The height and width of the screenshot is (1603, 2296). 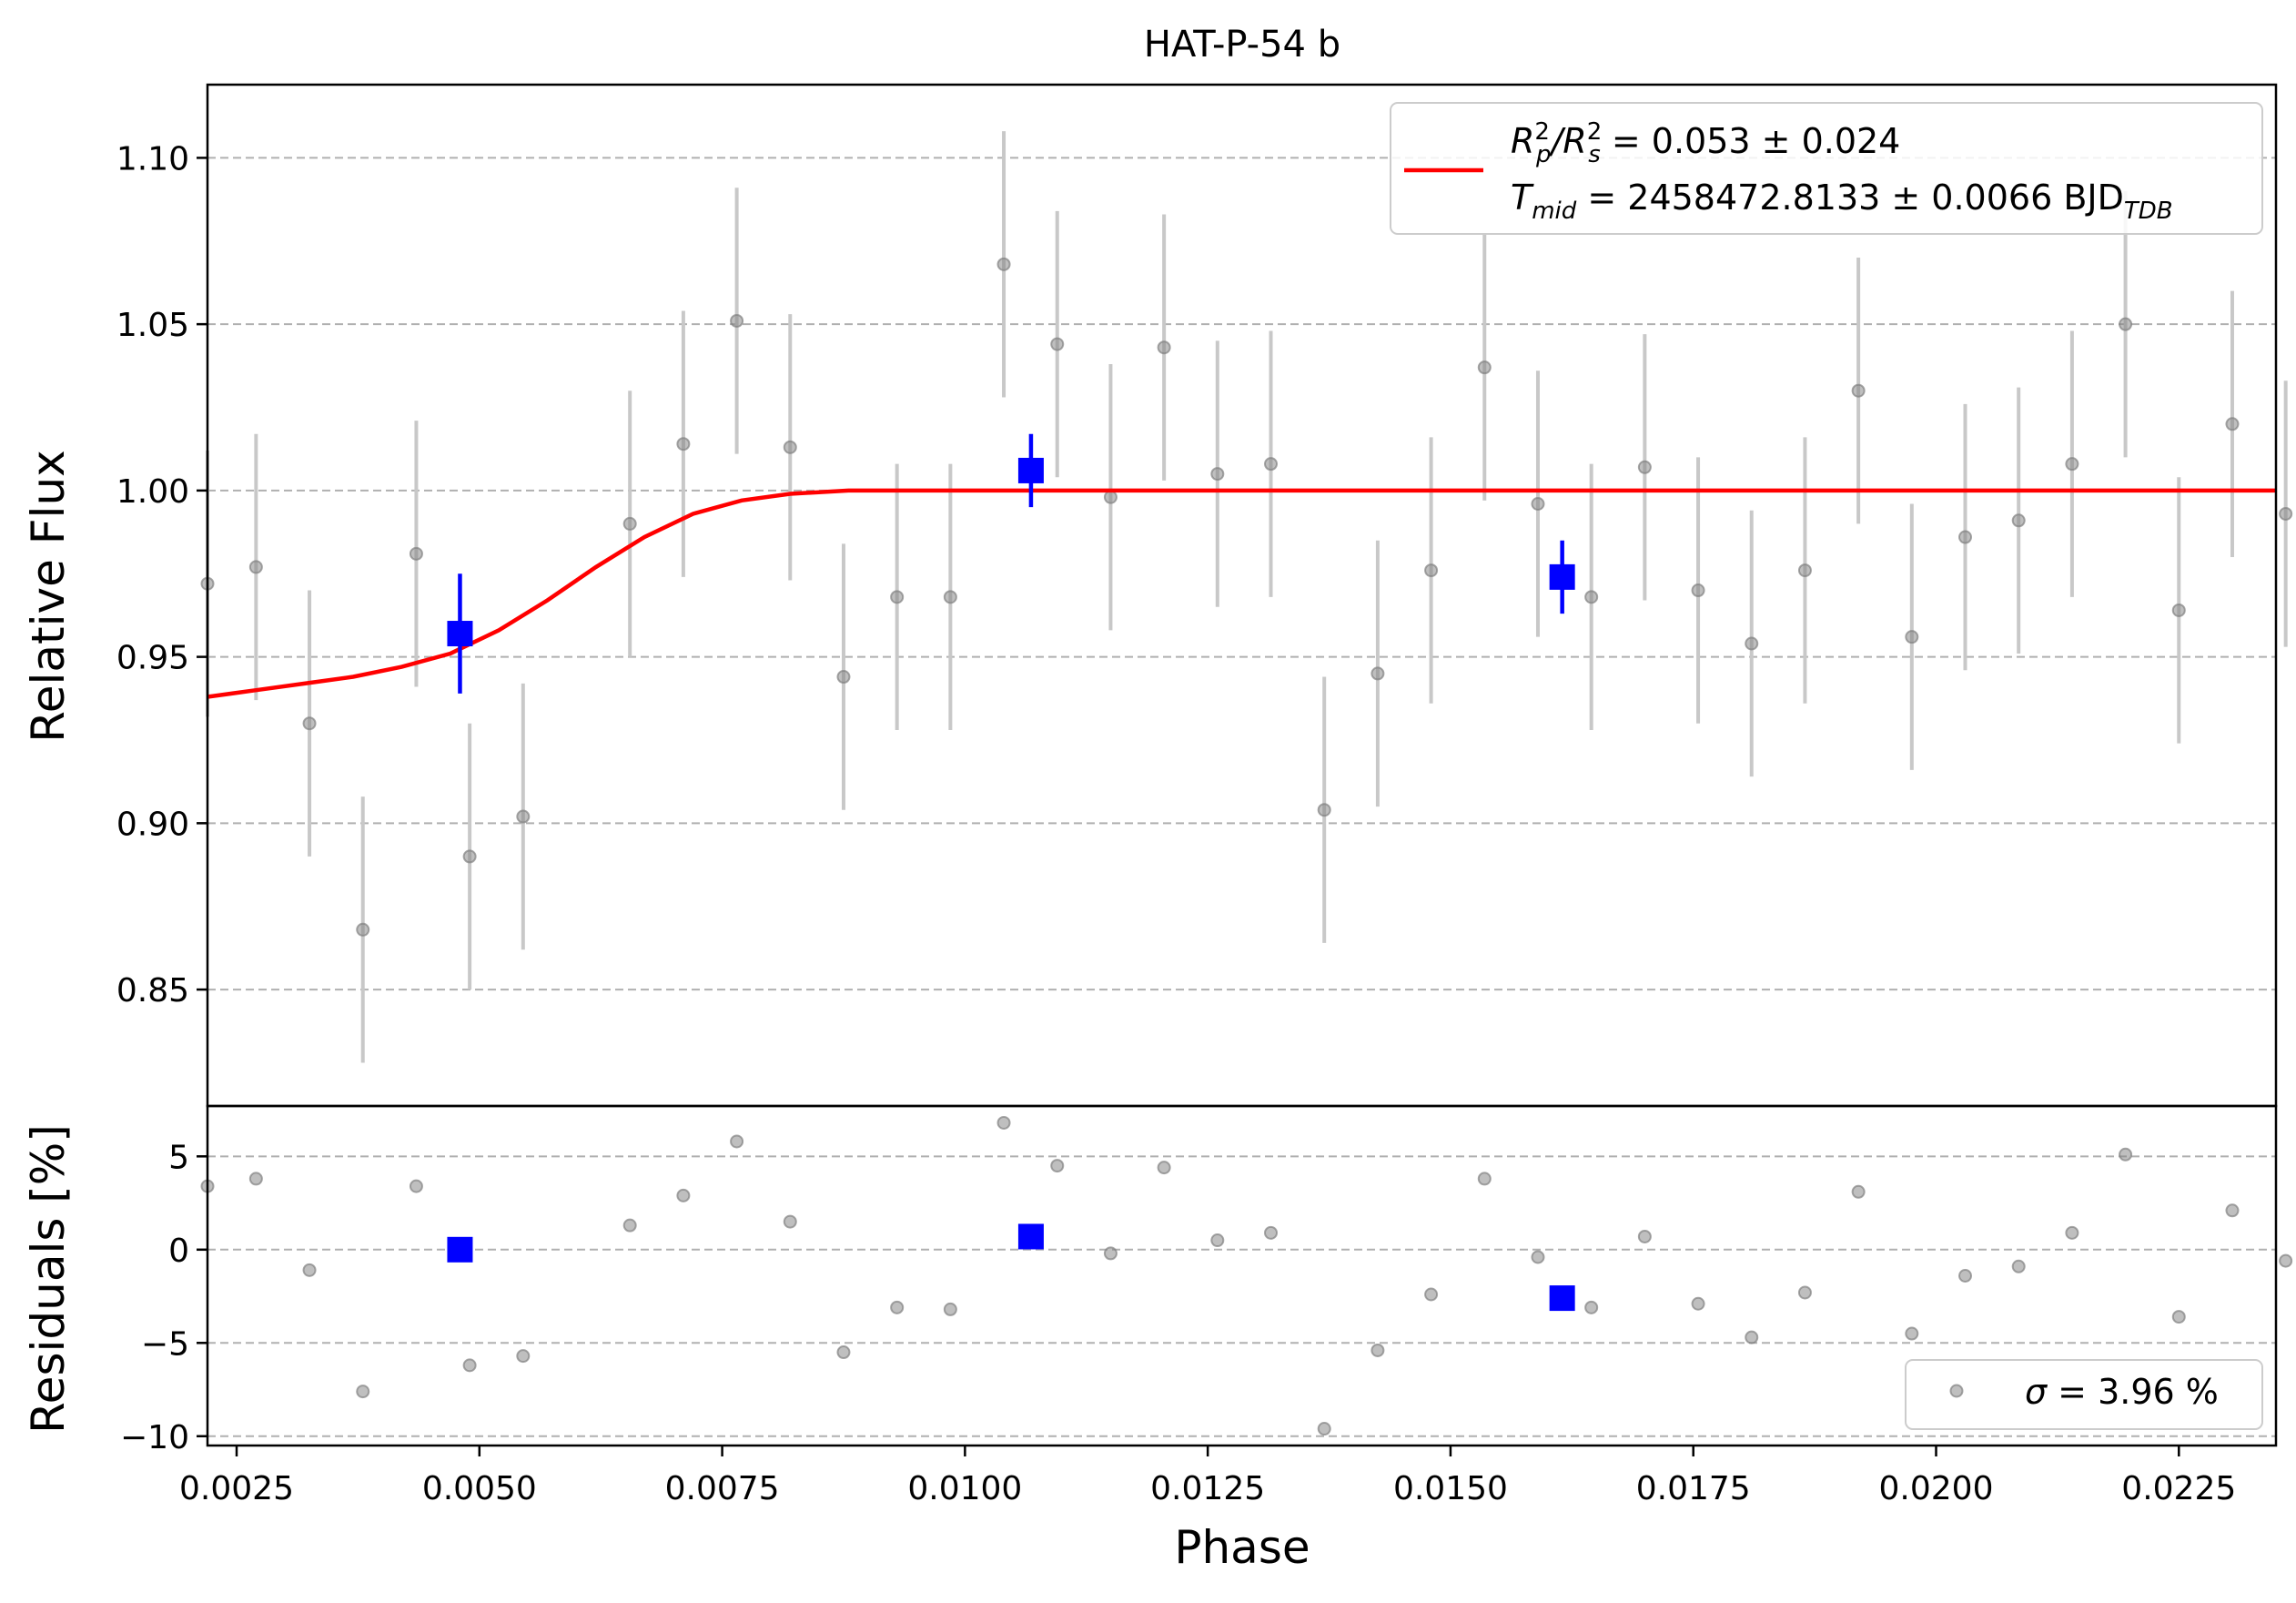 I want to click on chart-title: HAT-P-54 b, so click(x=1242, y=45).